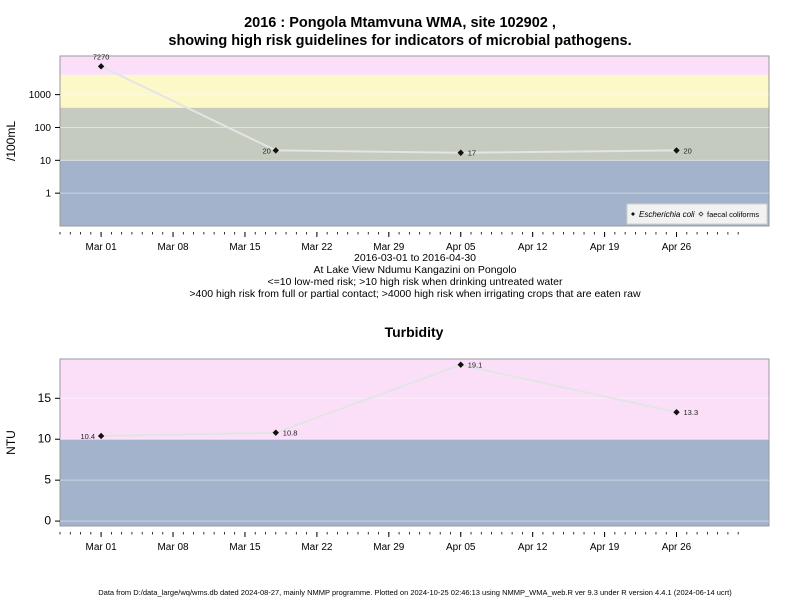  What do you see at coordinates (697, 214) in the screenshot?
I see `legend-box` at bounding box center [697, 214].